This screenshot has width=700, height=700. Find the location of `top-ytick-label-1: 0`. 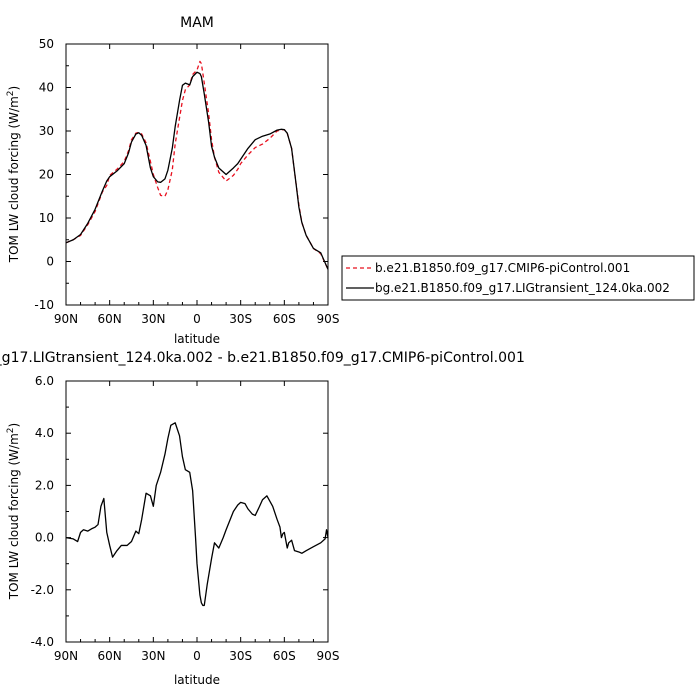

top-ytick-label-1: 0 is located at coordinates (50, 262).